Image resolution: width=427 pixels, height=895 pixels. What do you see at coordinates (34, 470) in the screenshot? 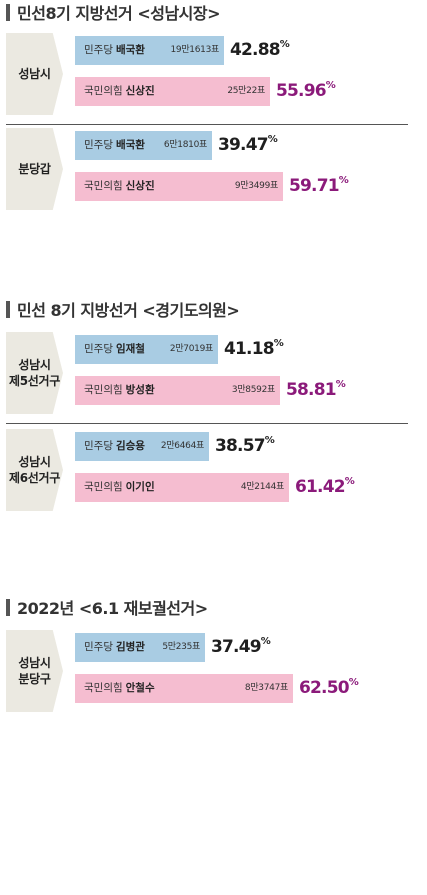
I see `region-label: 성남시 제6선거구` at bounding box center [34, 470].